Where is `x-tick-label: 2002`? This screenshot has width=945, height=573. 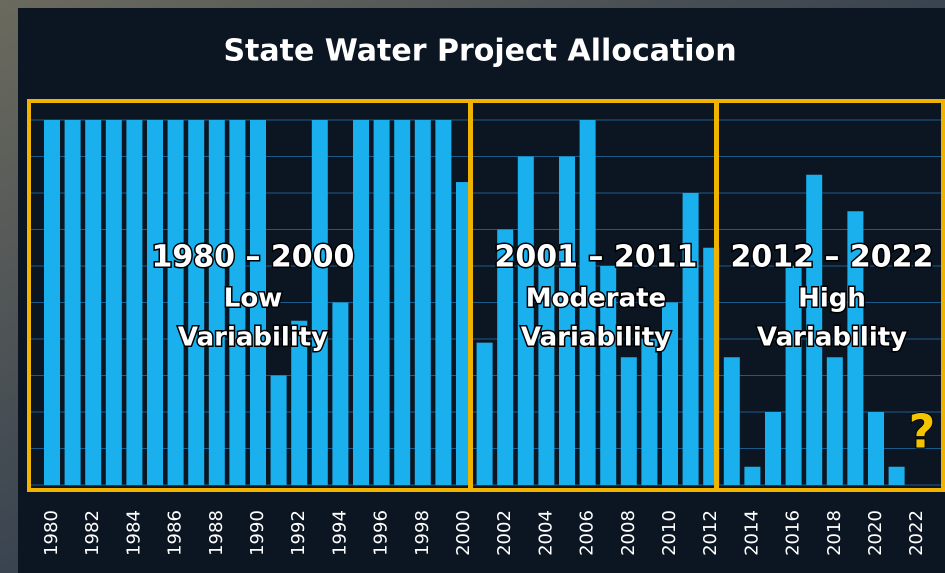 x-tick-label: 2002 is located at coordinates (504, 533).